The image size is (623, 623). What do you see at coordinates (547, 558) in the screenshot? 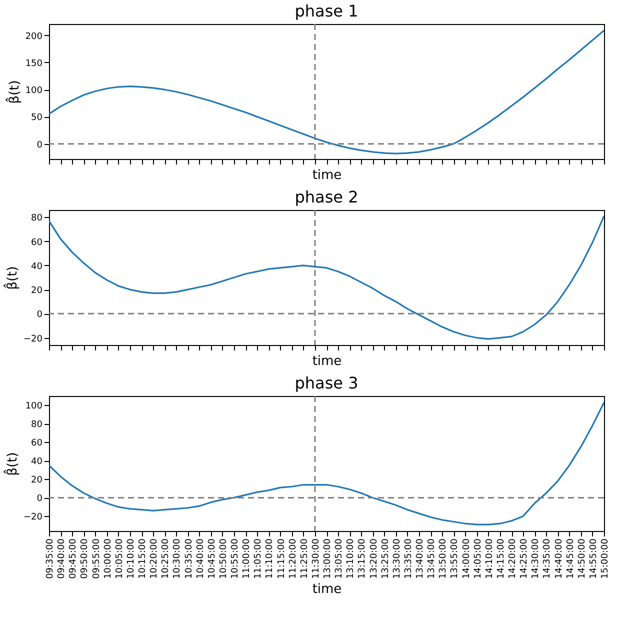
I see `x-tick-label: 14:35:00` at bounding box center [547, 558].